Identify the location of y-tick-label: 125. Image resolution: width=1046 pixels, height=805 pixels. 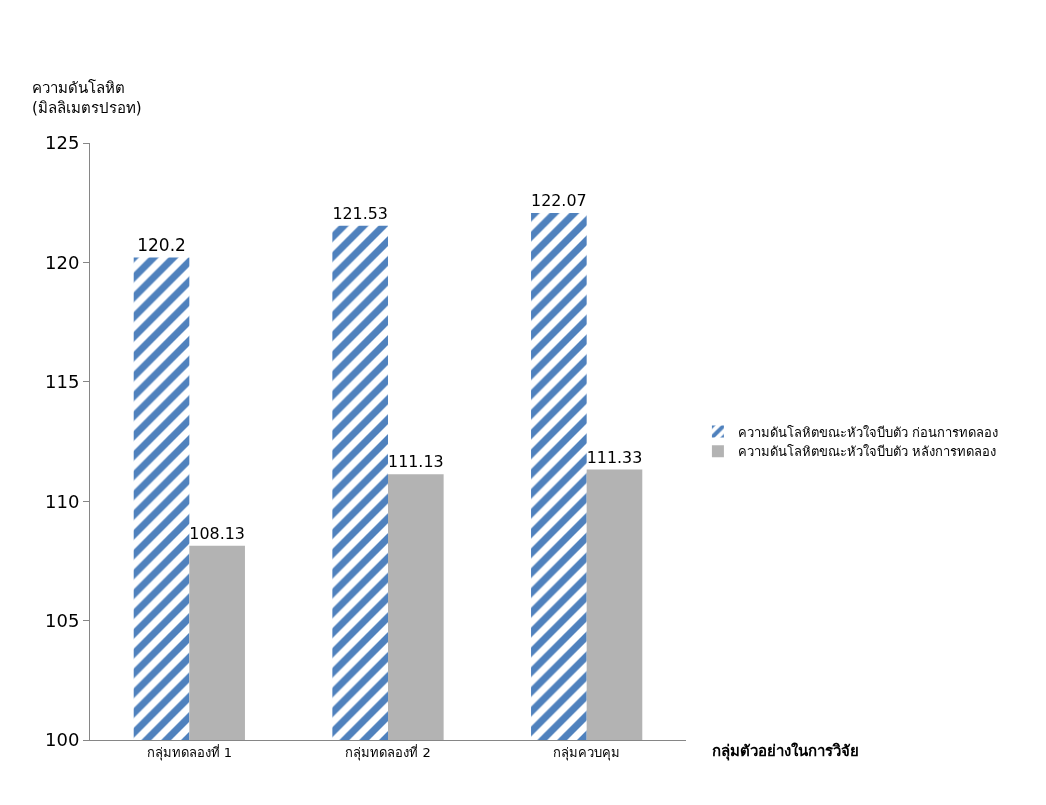
(62, 143).